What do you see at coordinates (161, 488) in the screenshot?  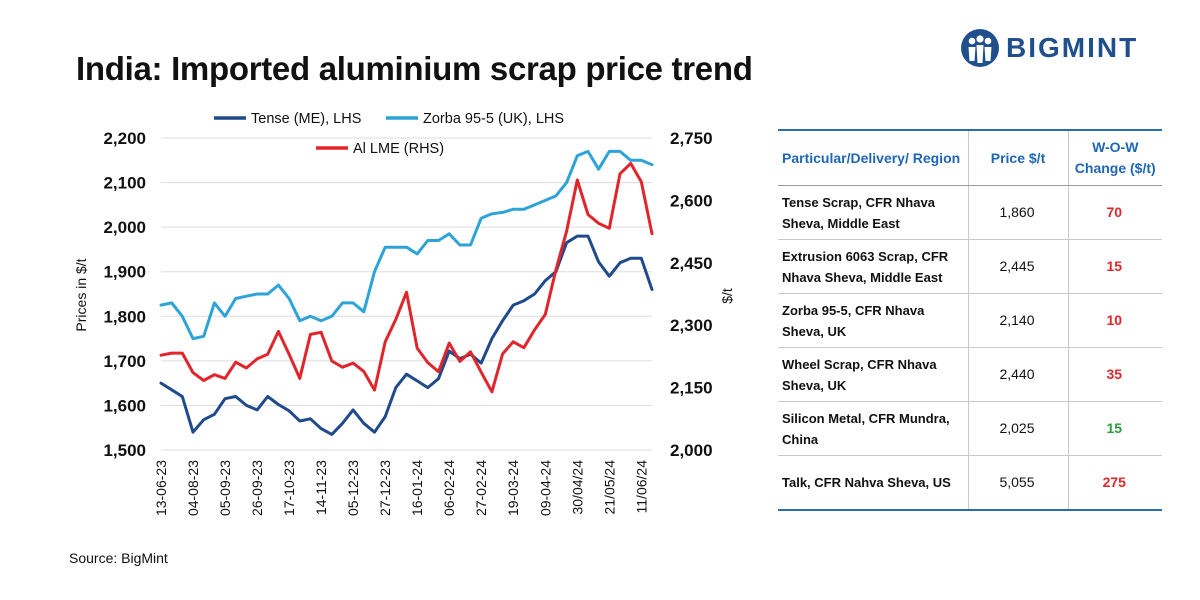 I see `x-tick-label: 13-06-23` at bounding box center [161, 488].